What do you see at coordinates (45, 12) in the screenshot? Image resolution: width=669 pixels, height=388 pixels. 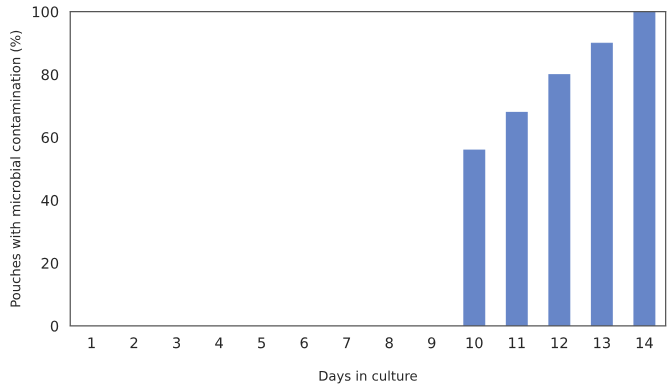 I see `y-tick-label: 100` at bounding box center [45, 12].